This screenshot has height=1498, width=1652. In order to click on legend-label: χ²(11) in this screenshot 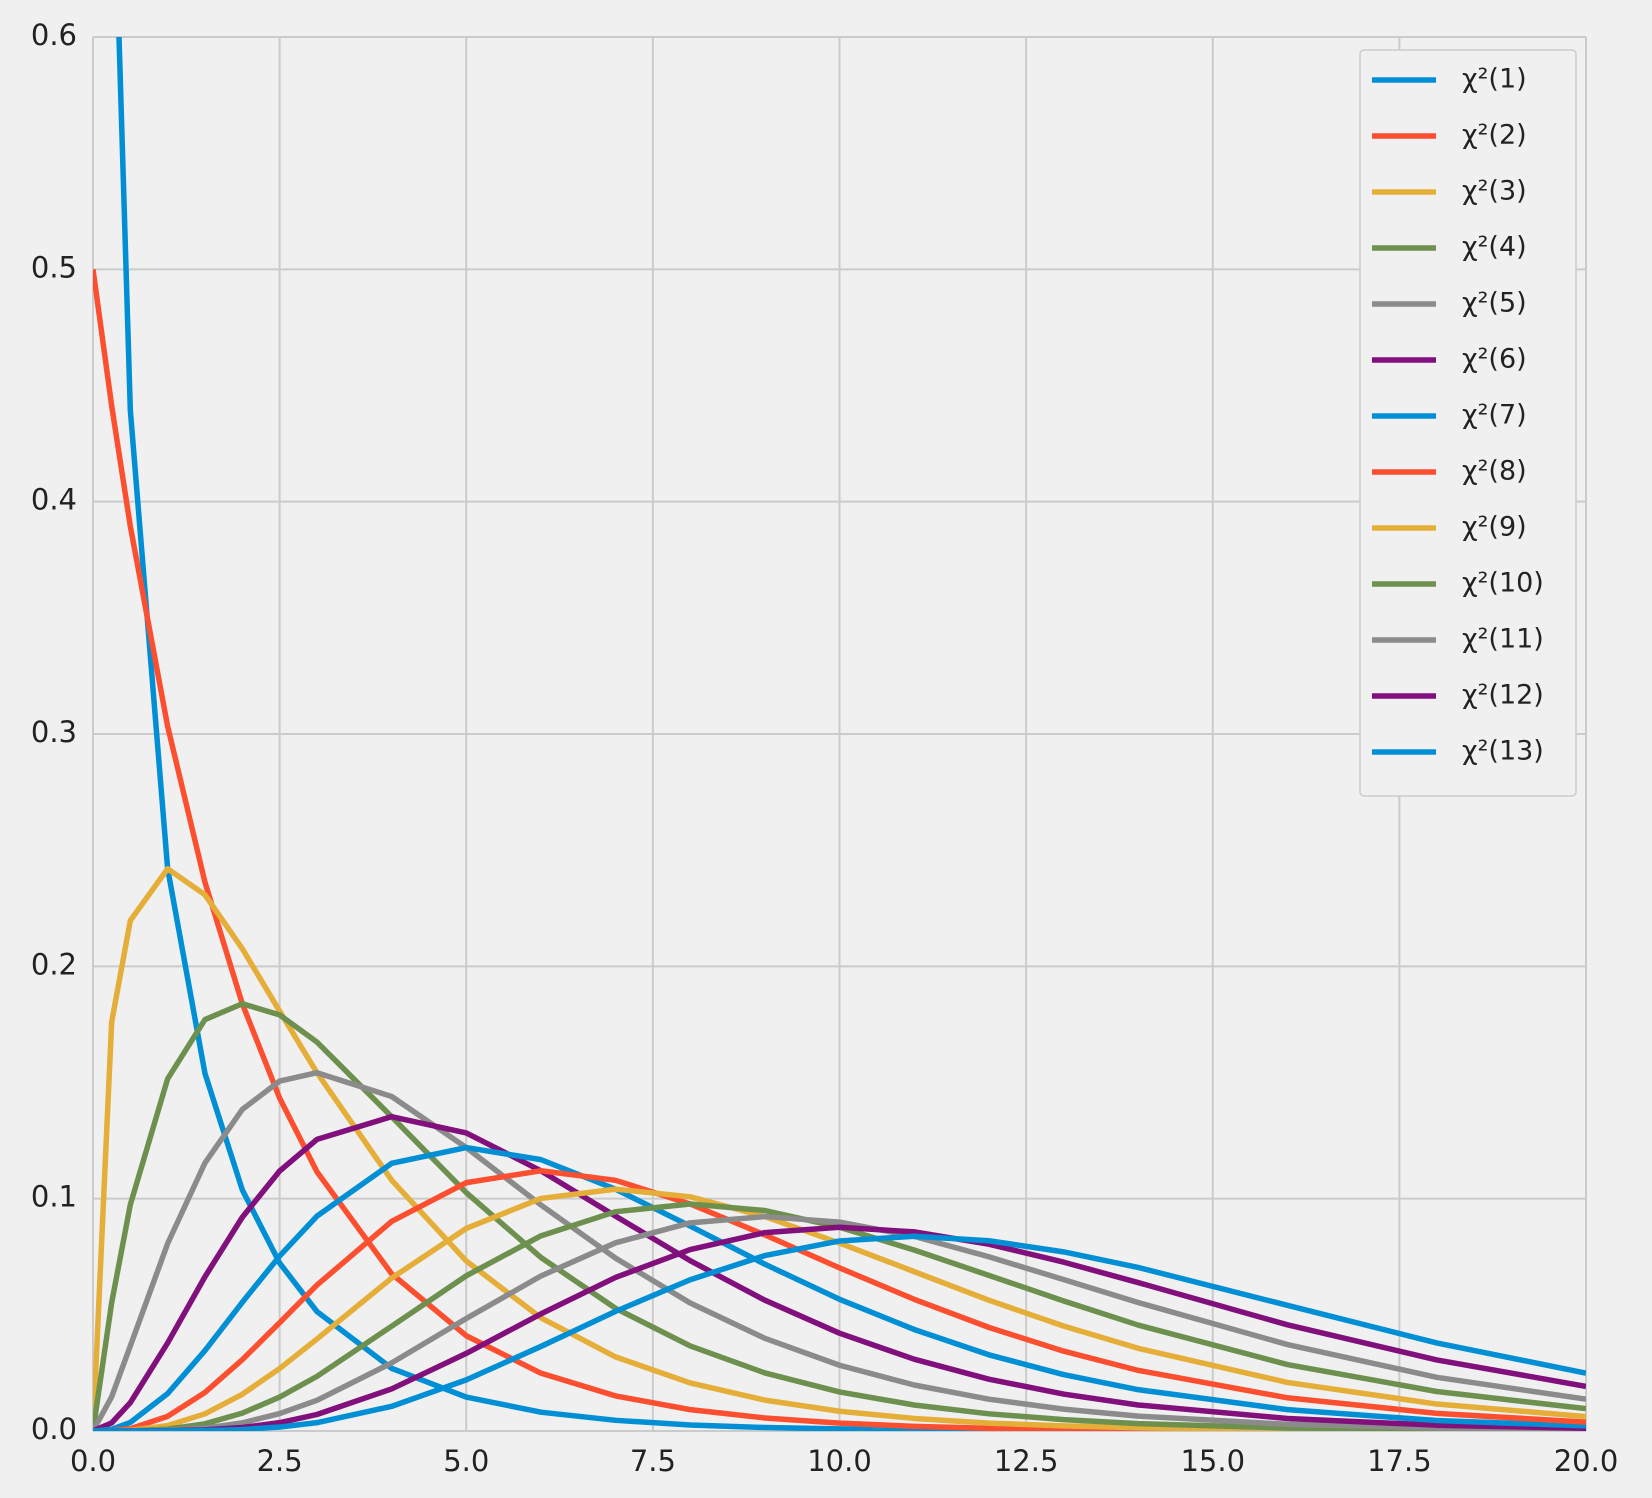, I will do `click(1503, 639)`.